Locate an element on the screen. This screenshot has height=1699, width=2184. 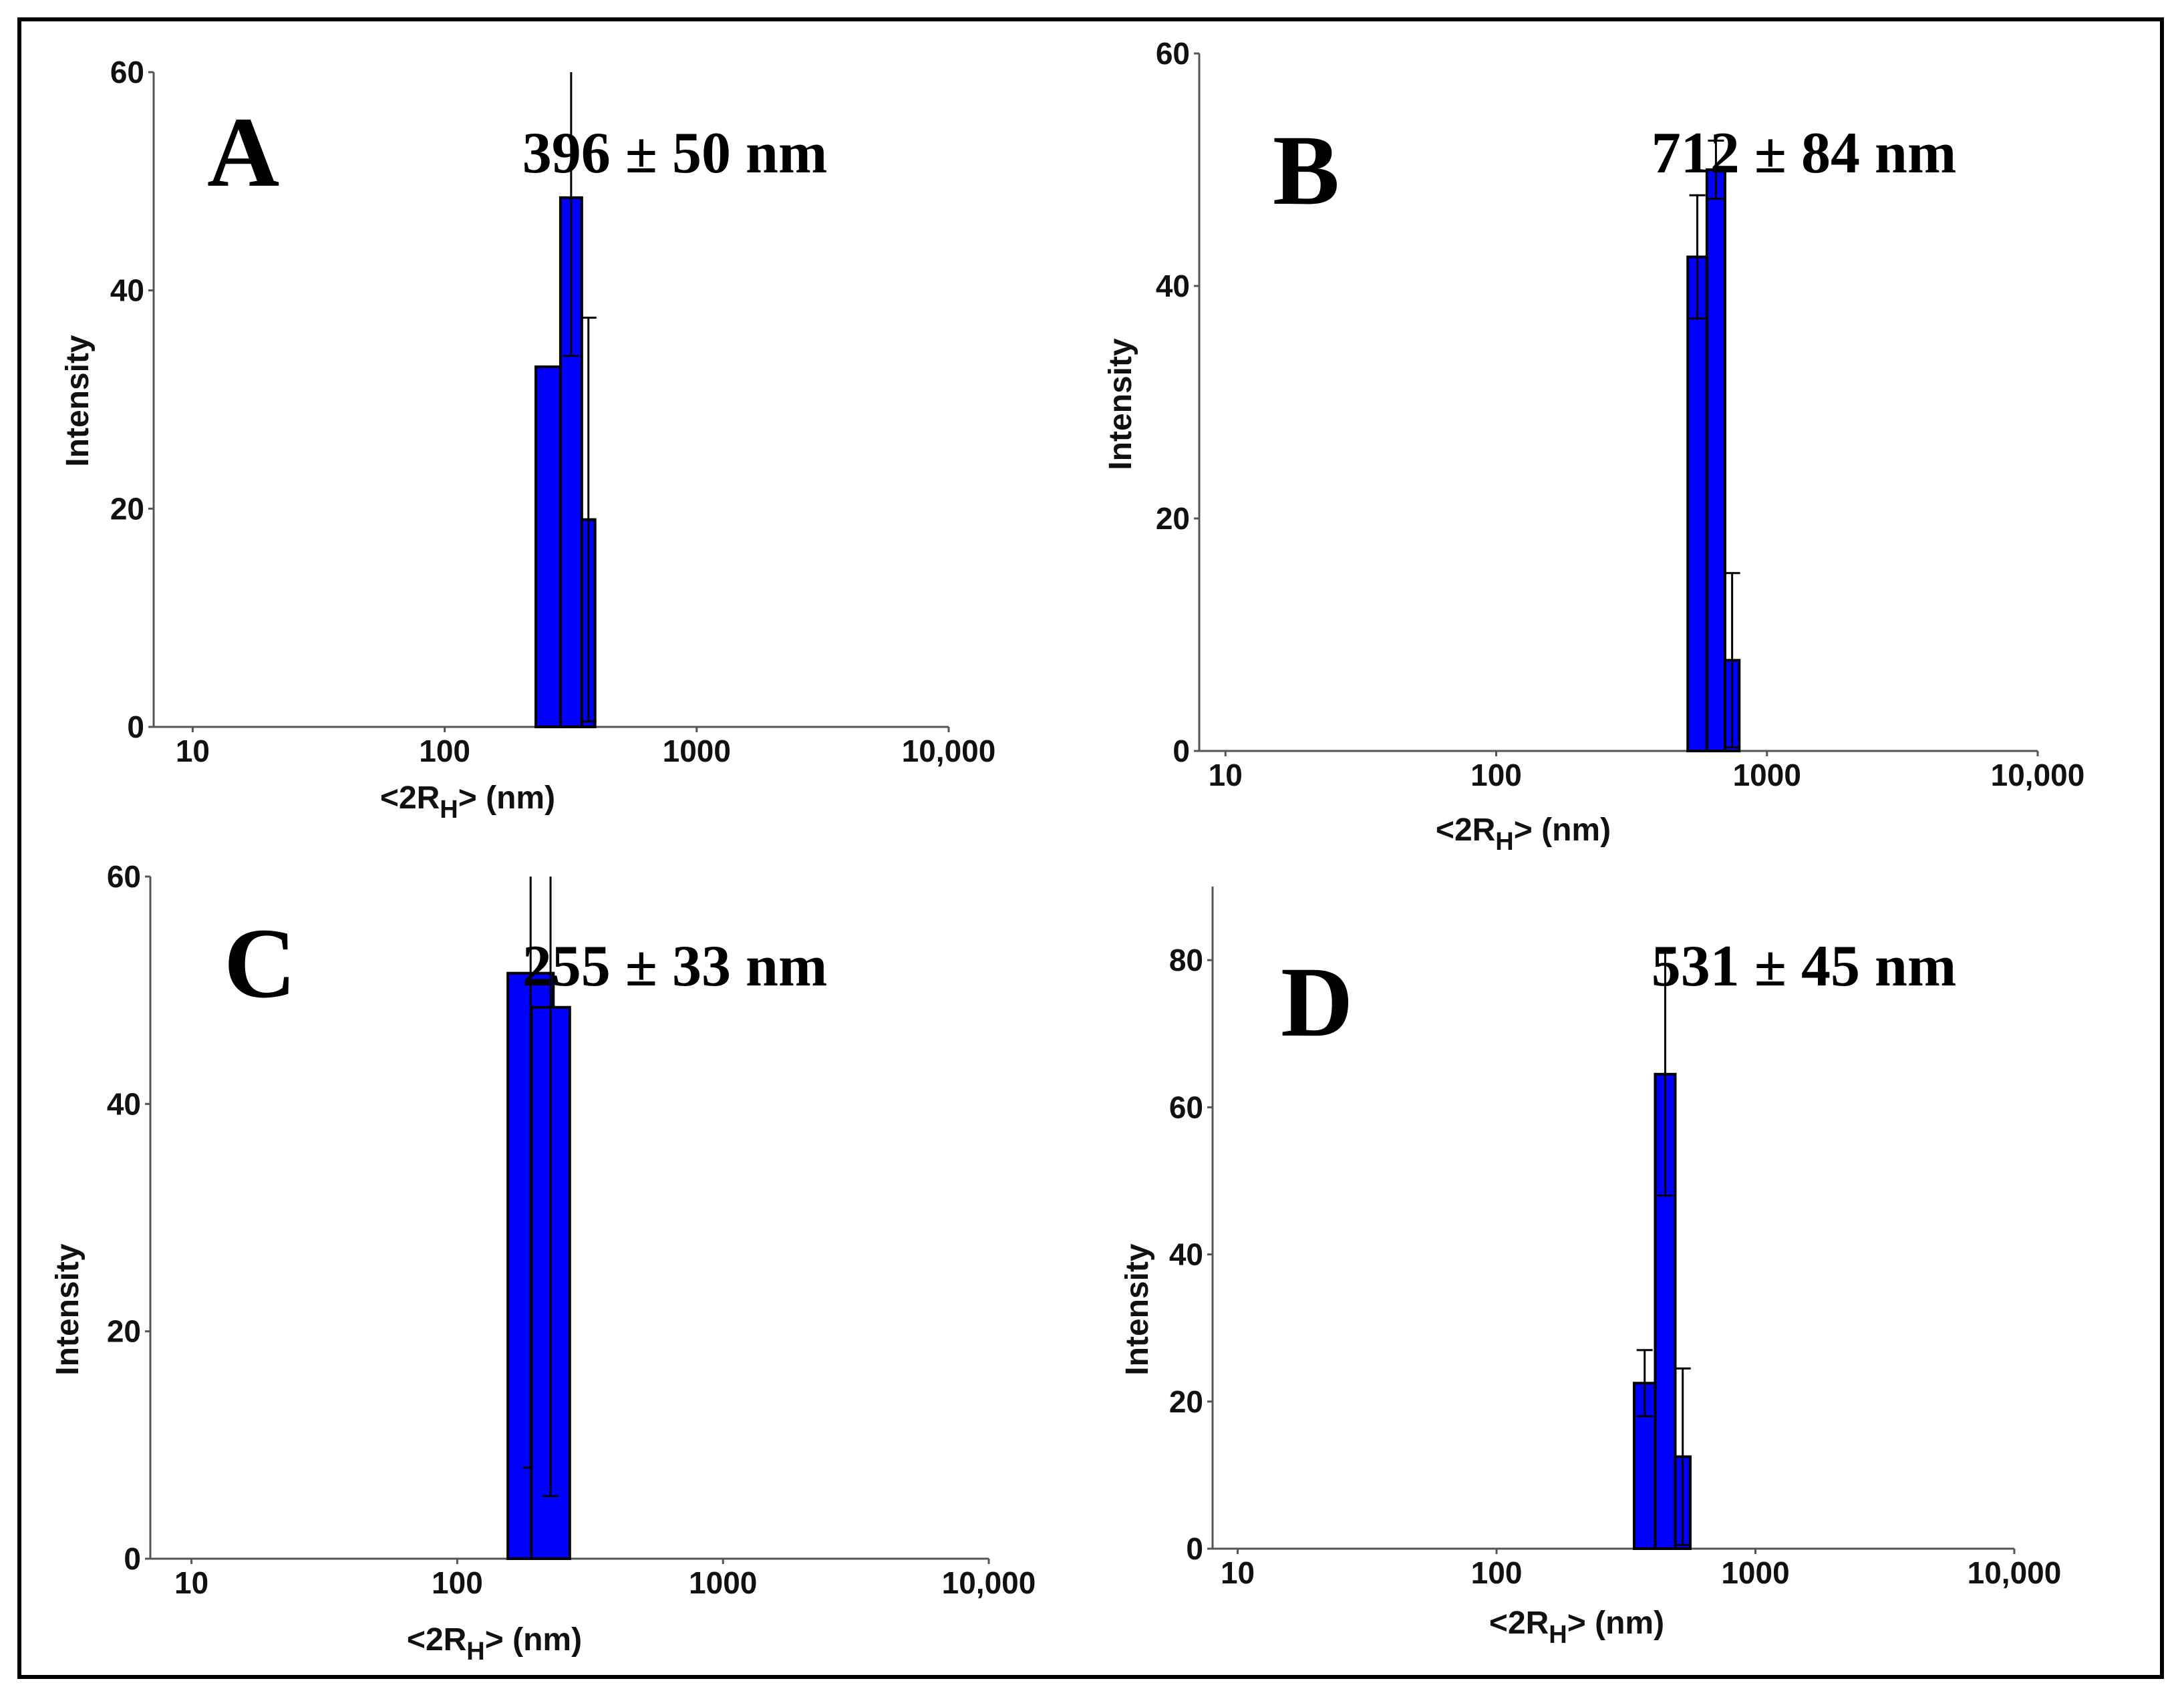
panel-d-y-axis-label: Intensity is located at coordinates (1138, 1309).